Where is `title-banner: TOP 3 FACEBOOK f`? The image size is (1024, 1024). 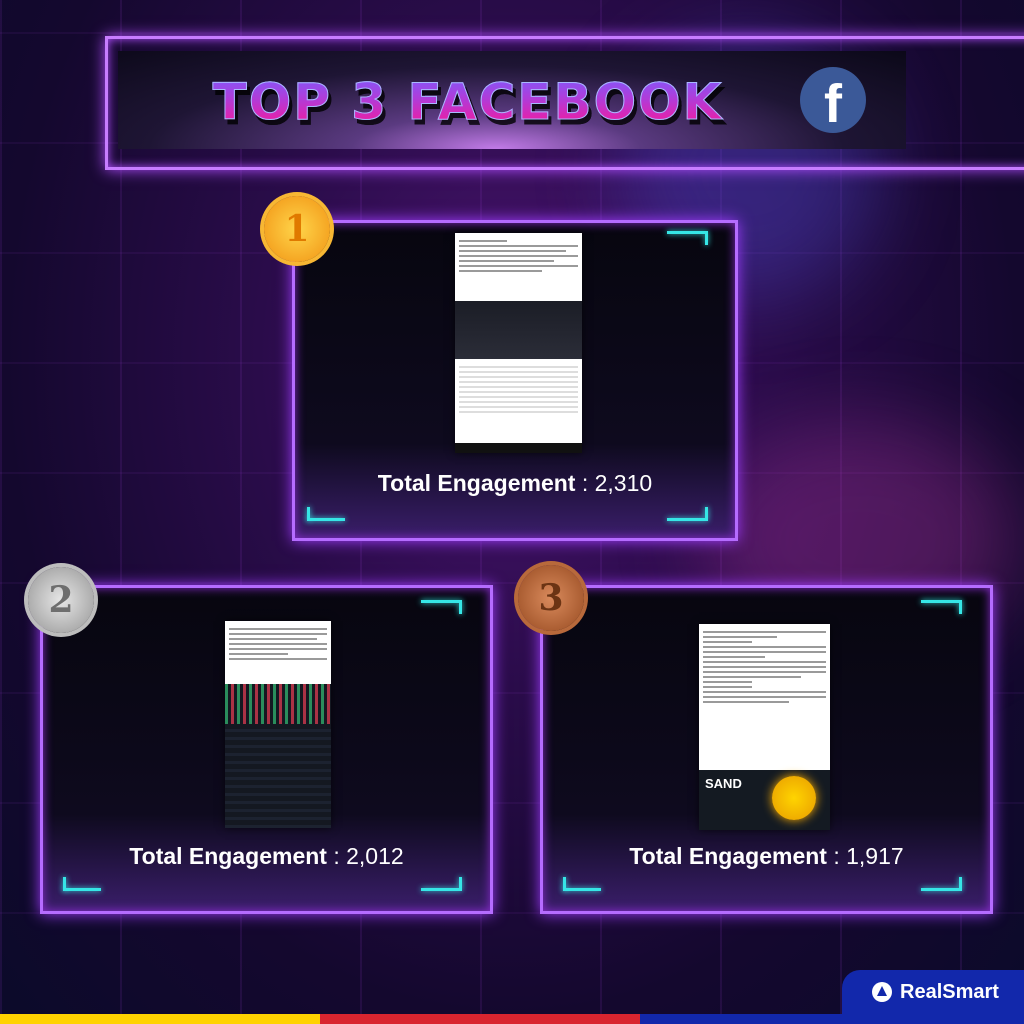
title-banner: TOP 3 FACEBOOK f is located at coordinates (512, 100).